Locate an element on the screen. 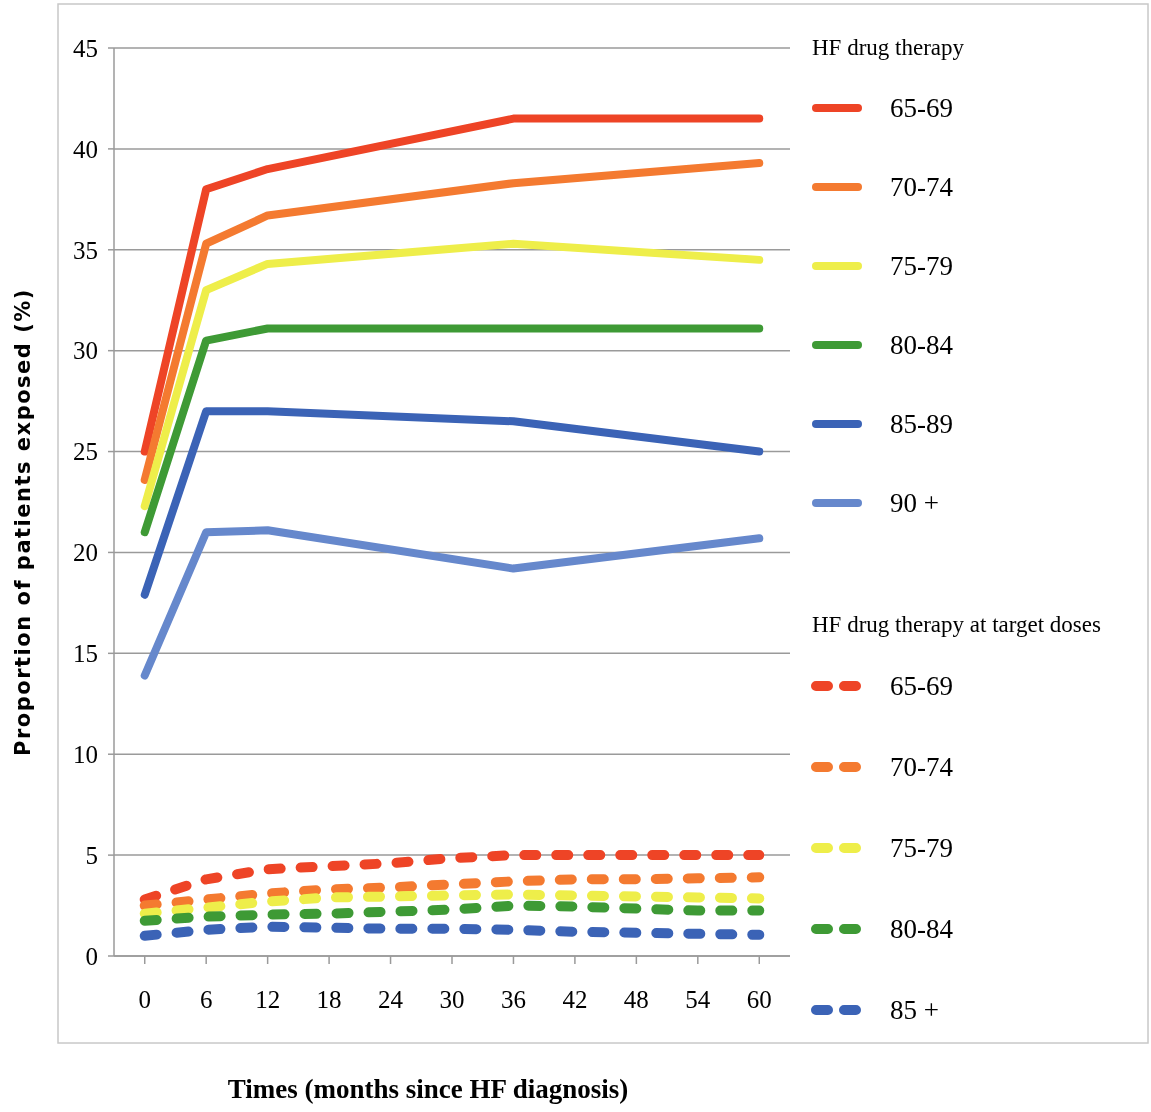 This screenshot has height=1112, width=1151. x-tick-label: 18 is located at coordinates (329, 999).